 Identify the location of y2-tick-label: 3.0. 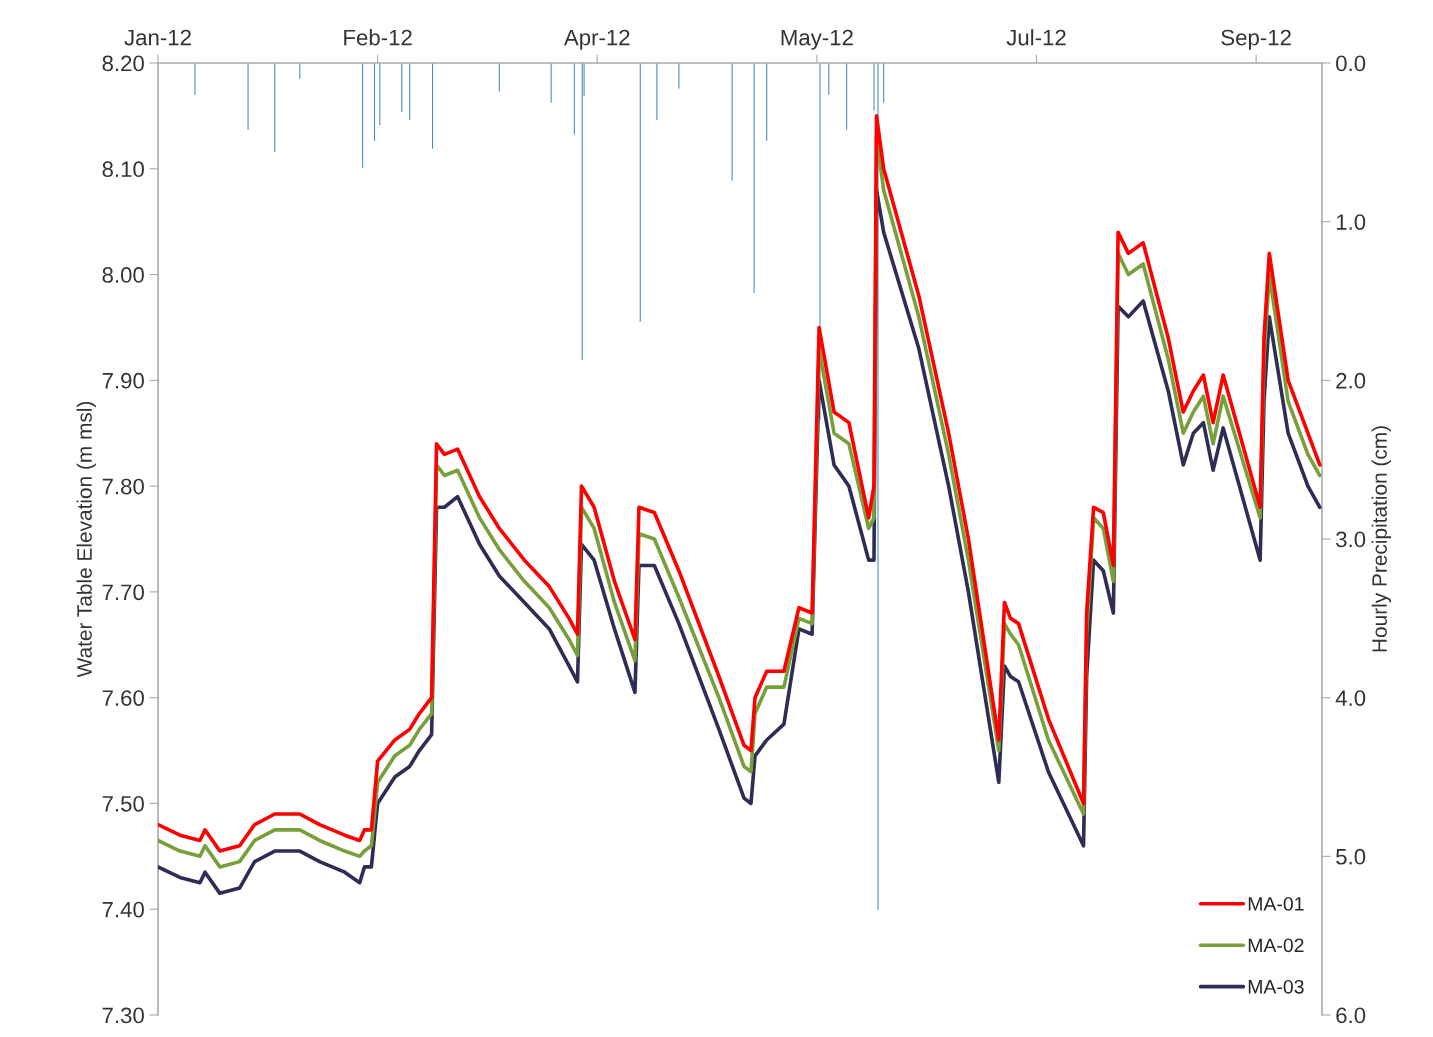
(1351, 539).